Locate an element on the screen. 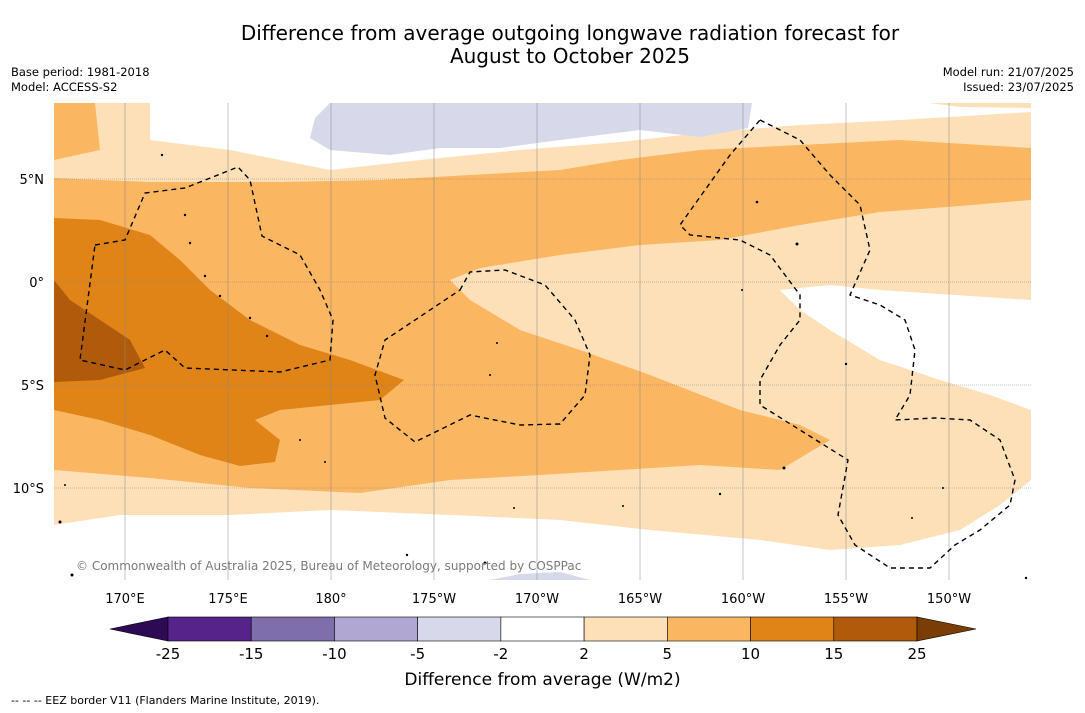 Image resolution: width=1085 pixels, height=713 pixels. colorbar-over-arrow is located at coordinates (946, 629).